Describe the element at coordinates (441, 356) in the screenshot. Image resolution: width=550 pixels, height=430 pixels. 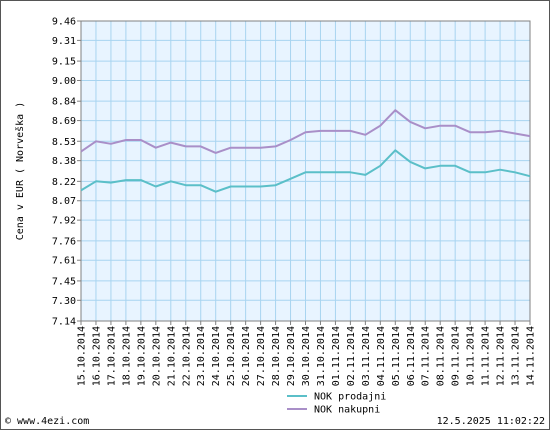
I see `x-tick-label: 08.11.2014` at that location.